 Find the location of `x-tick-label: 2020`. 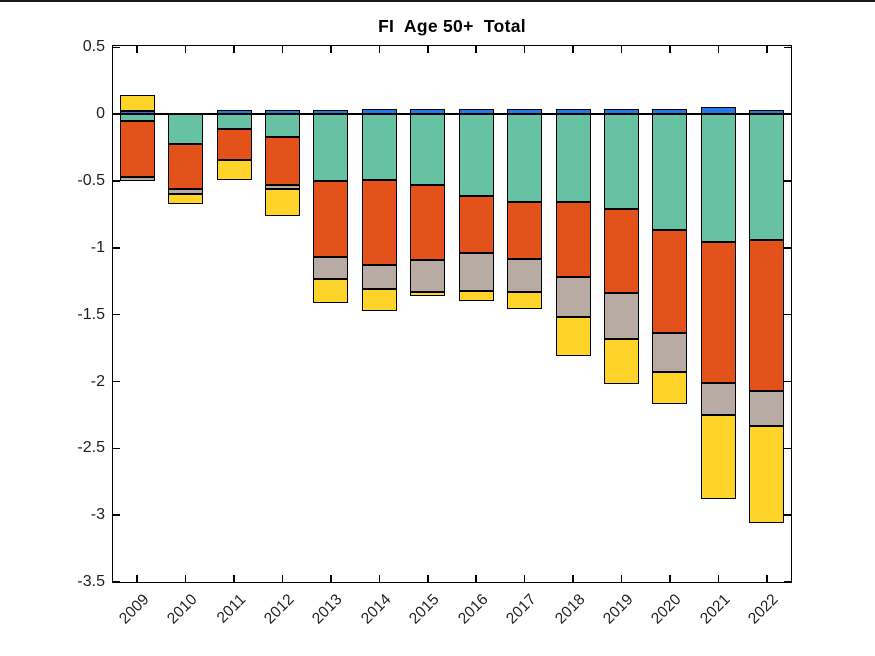

x-tick-label: 2020 is located at coordinates (666, 609).